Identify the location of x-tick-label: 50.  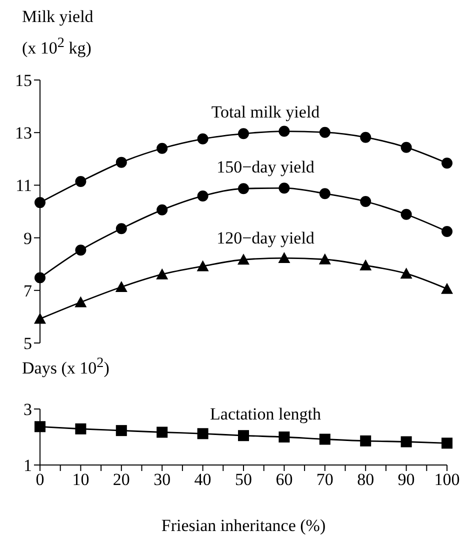
(243, 480).